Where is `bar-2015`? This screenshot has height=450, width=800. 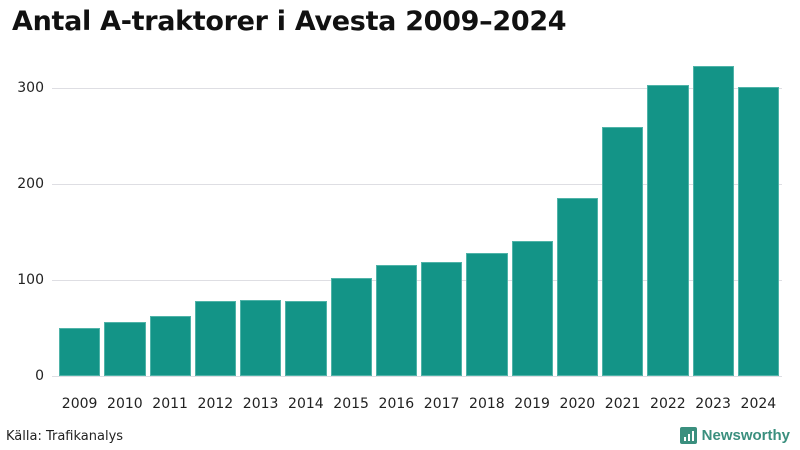 bar-2015 is located at coordinates (351, 327).